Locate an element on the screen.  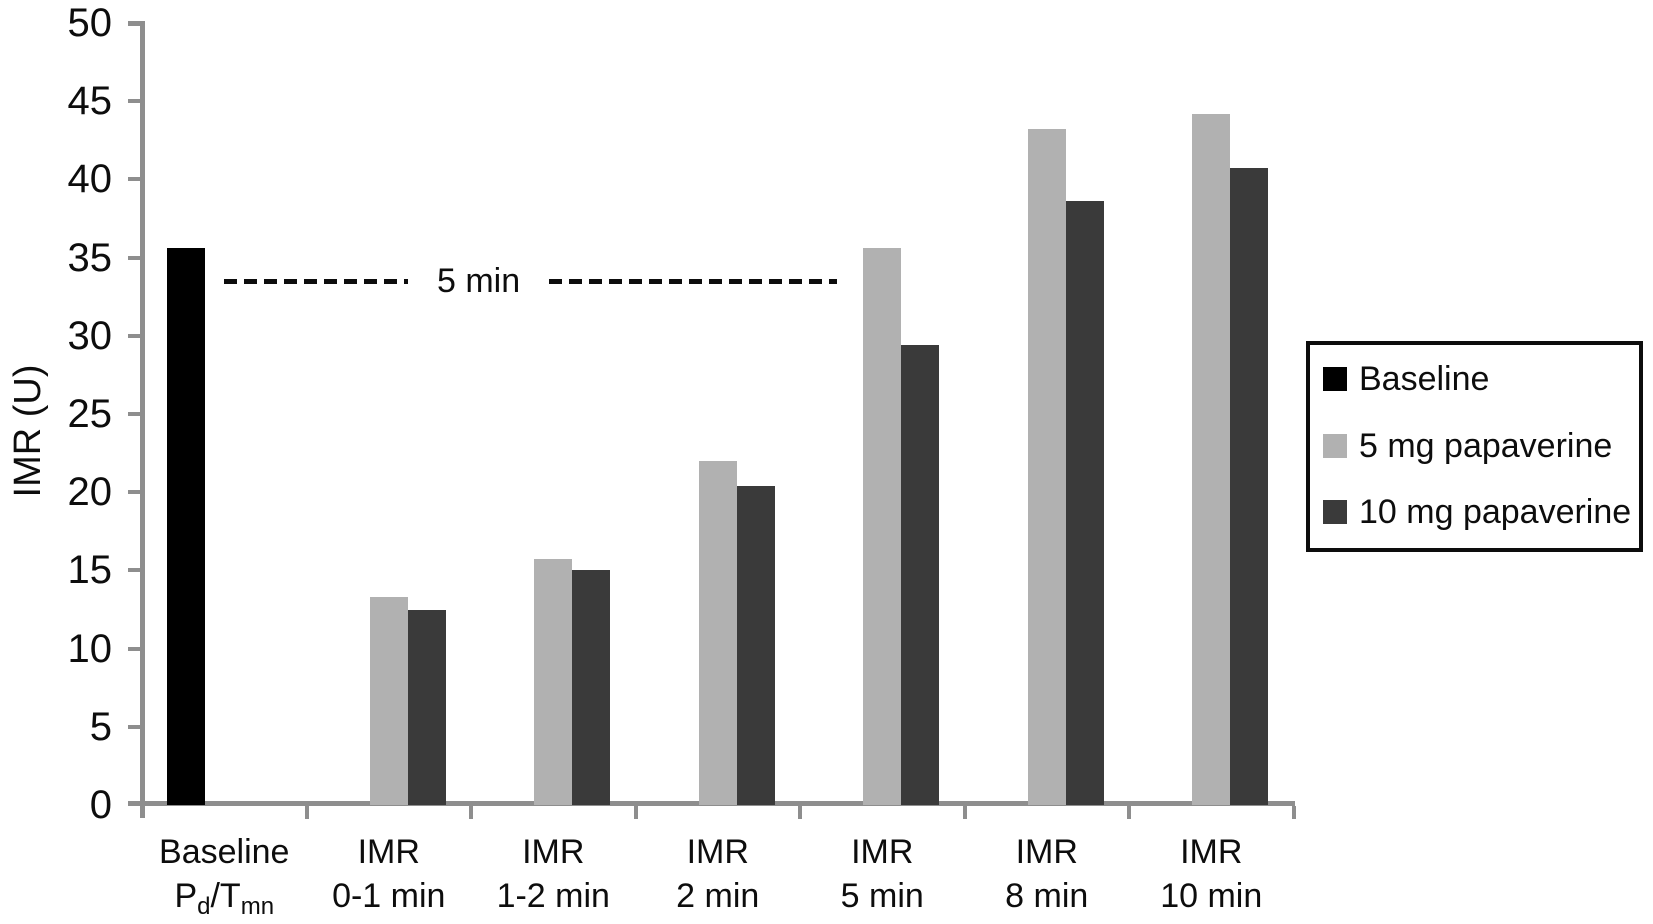
bar-10-mg-papaverine-cat3 is located at coordinates (755, 645).